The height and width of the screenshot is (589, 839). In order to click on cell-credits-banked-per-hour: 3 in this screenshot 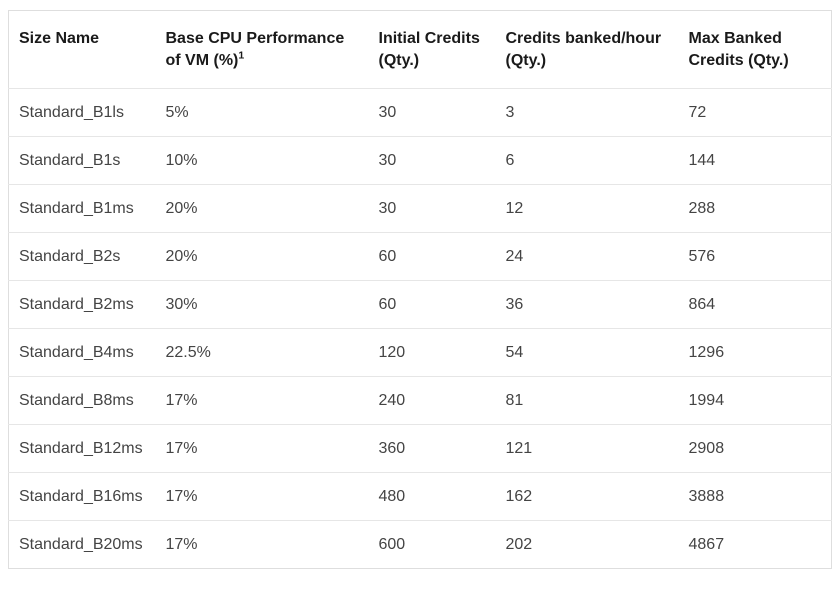, I will do `click(587, 112)`.